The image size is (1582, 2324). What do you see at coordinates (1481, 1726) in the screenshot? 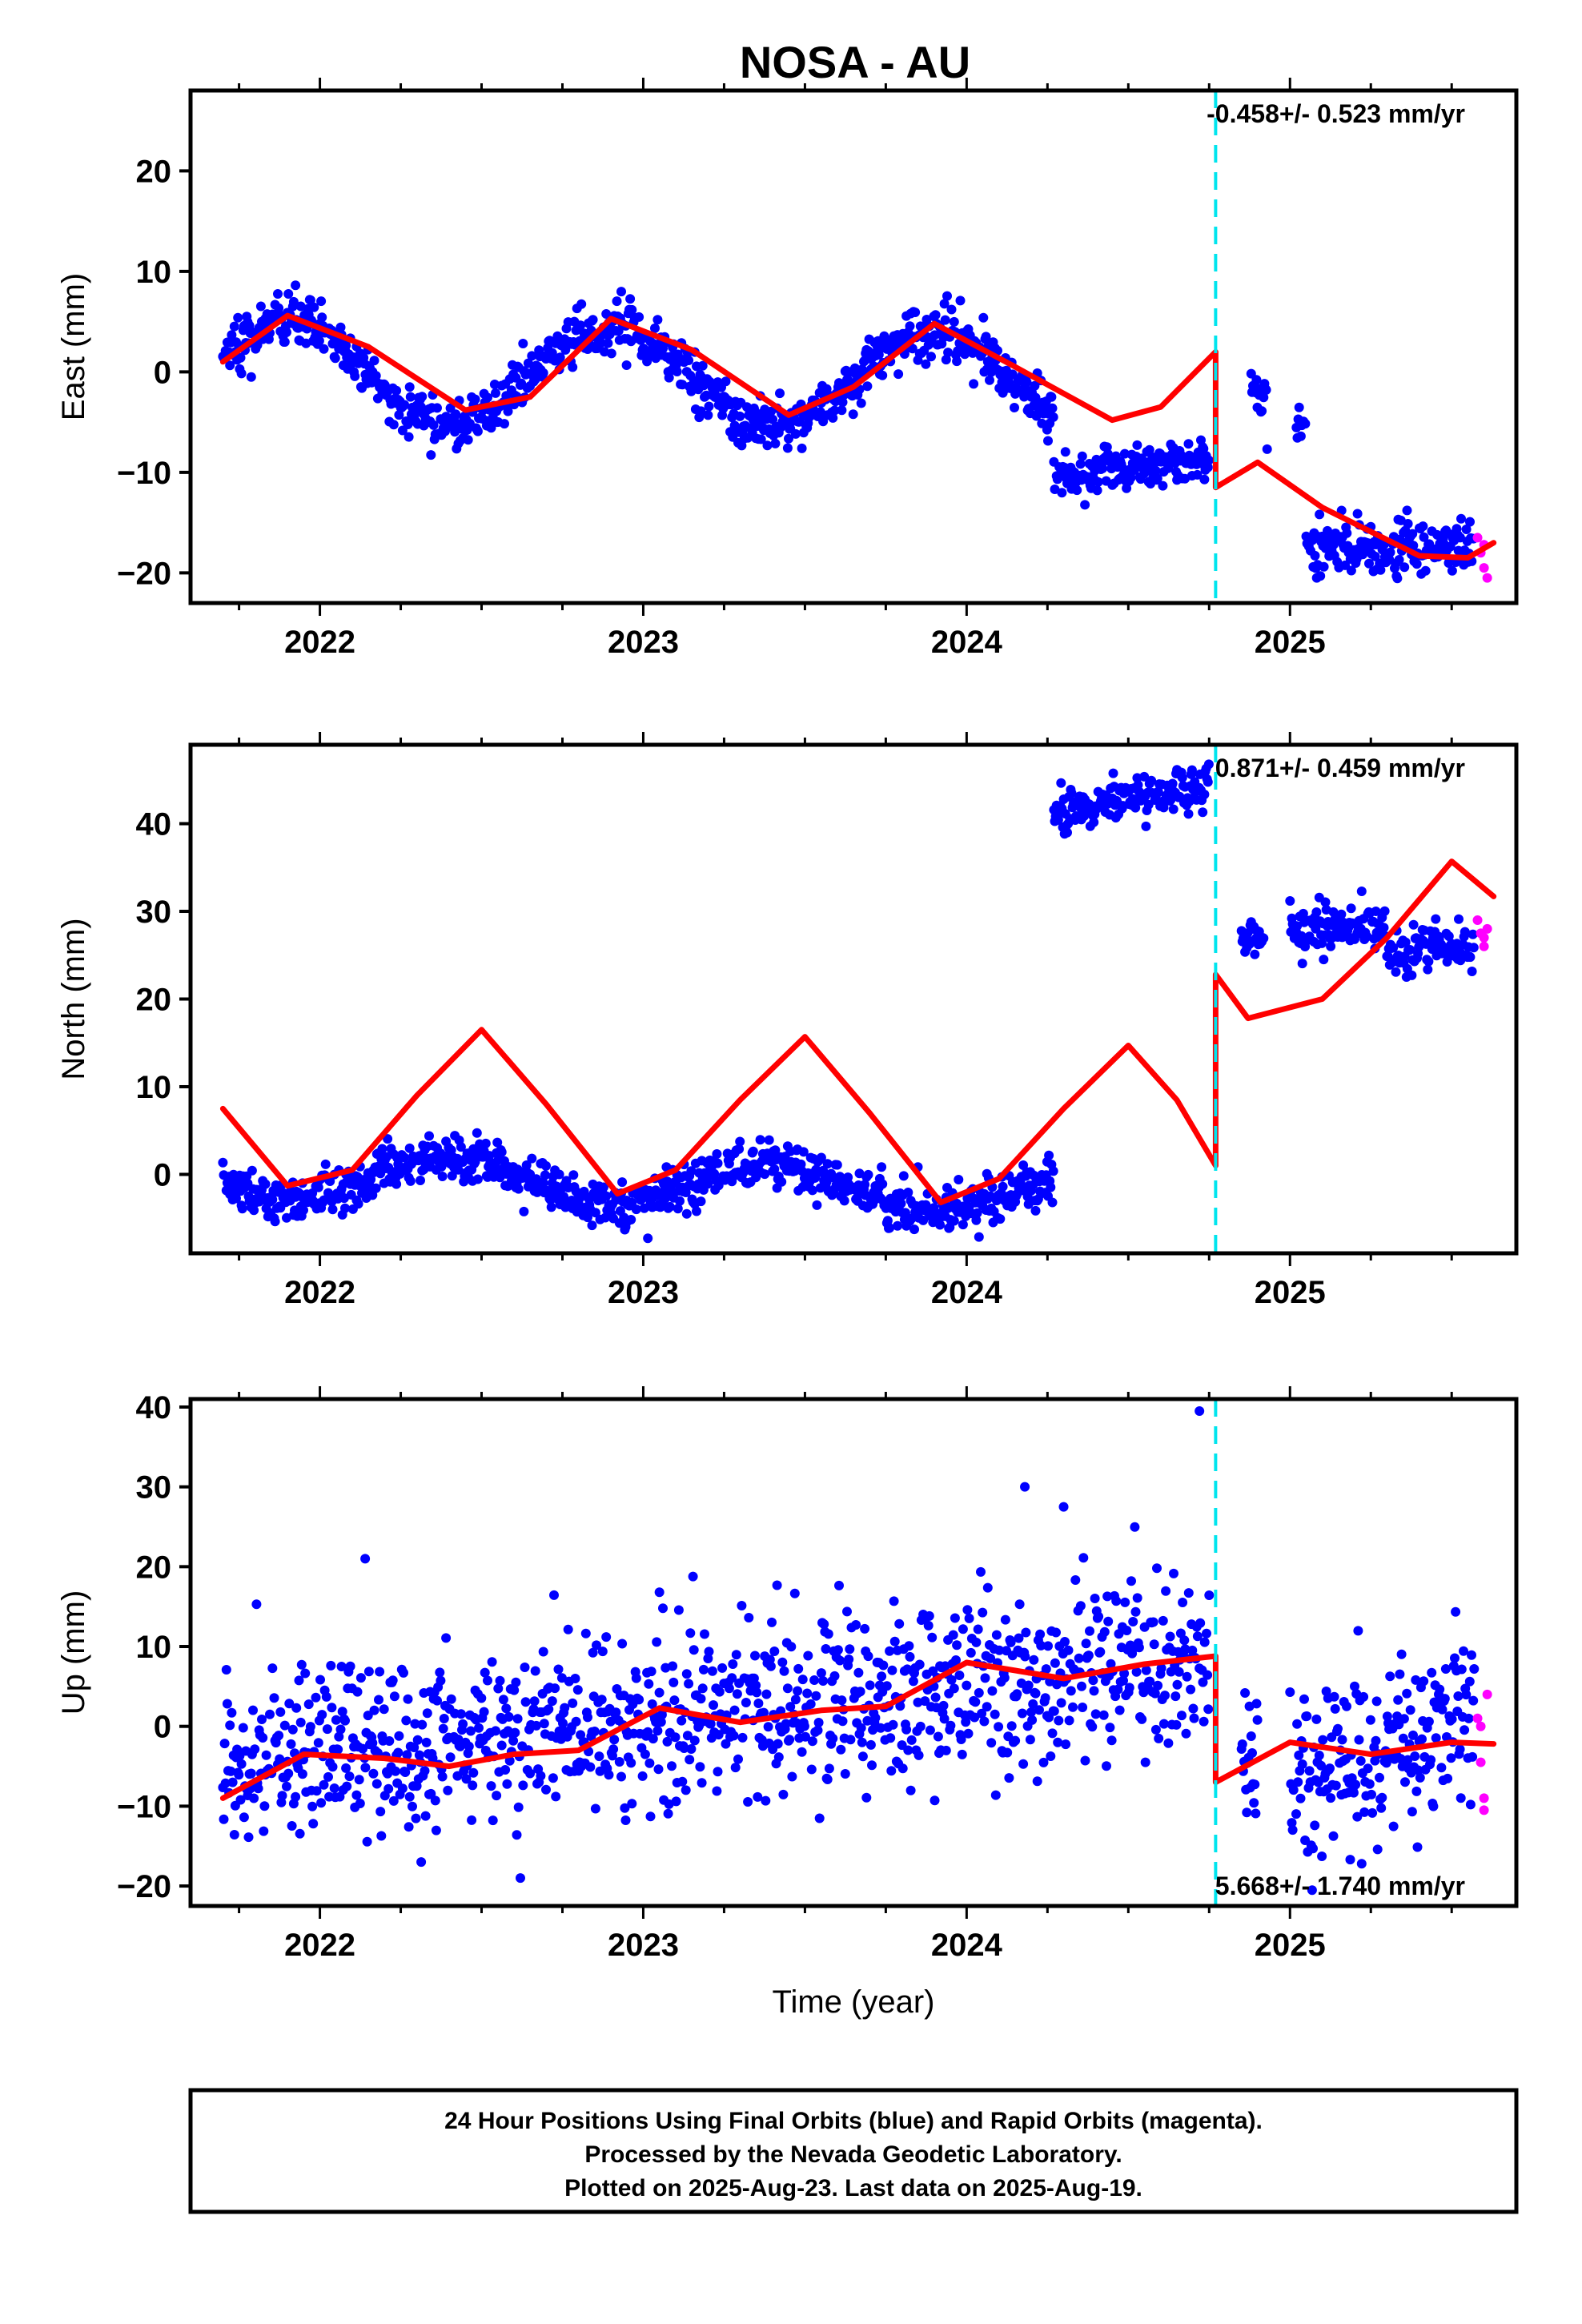
I see `up-rapid-orbit-point` at bounding box center [1481, 1726].